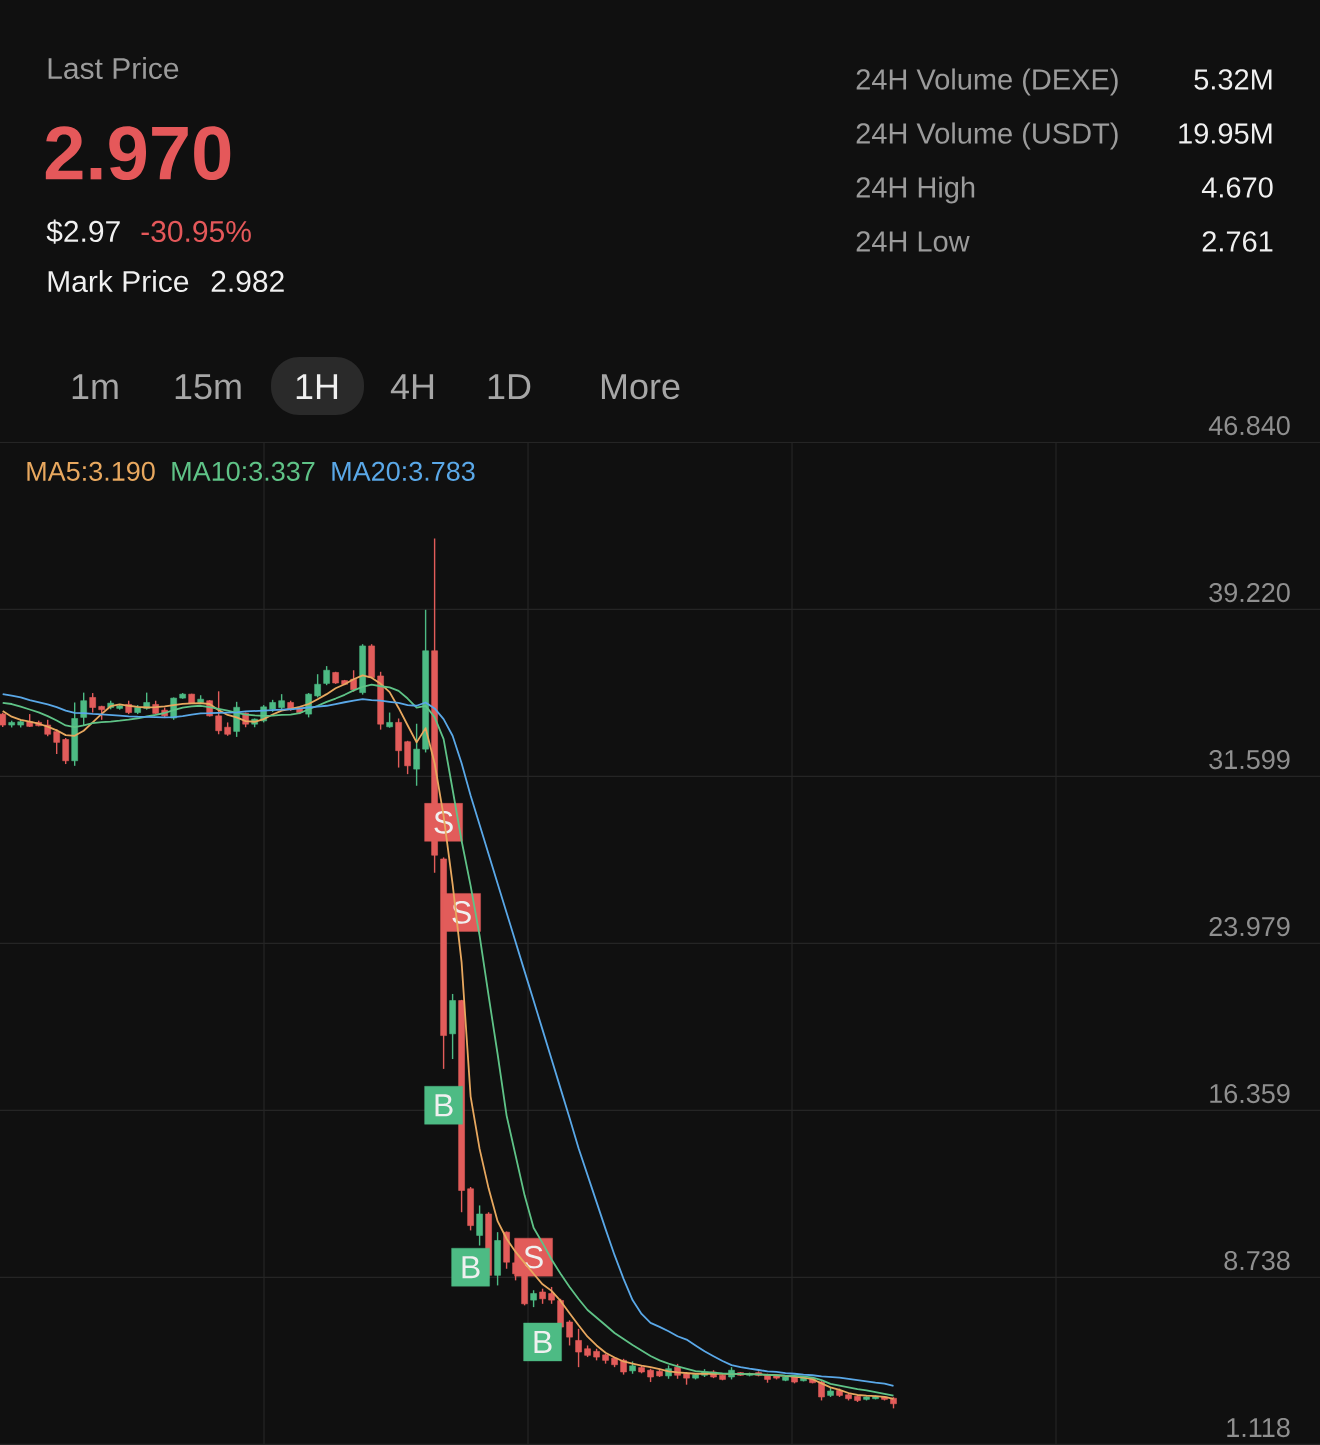  What do you see at coordinates (1249, 593) in the screenshot?
I see `y-tick-label: 39.220` at bounding box center [1249, 593].